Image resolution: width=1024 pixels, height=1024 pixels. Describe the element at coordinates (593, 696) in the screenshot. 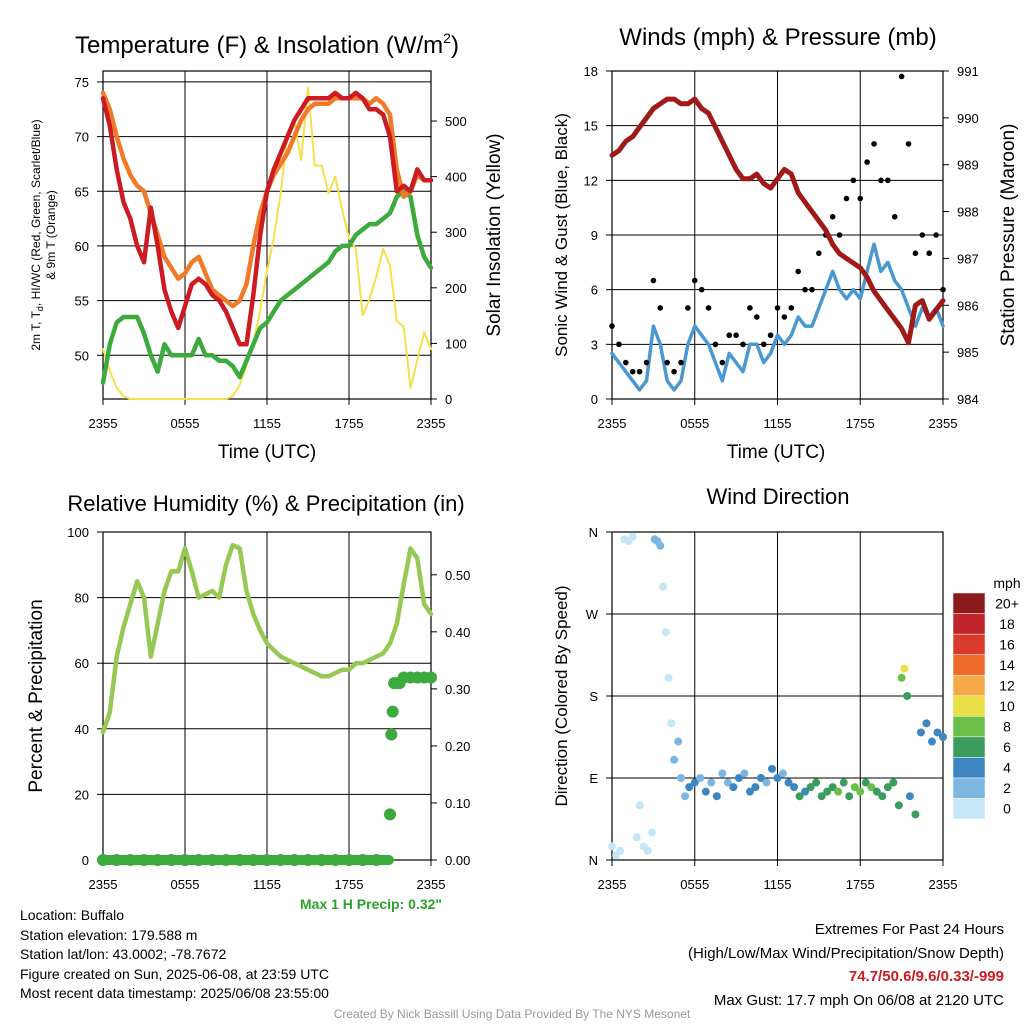

I see `dir-ytick-label: S` at that location.